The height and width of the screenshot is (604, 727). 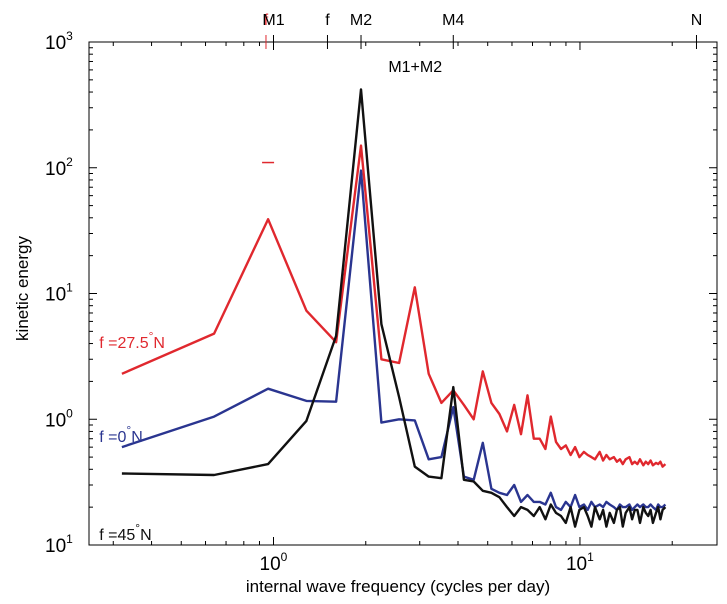 I want to click on top-axis-label: M4, so click(x=453, y=20).